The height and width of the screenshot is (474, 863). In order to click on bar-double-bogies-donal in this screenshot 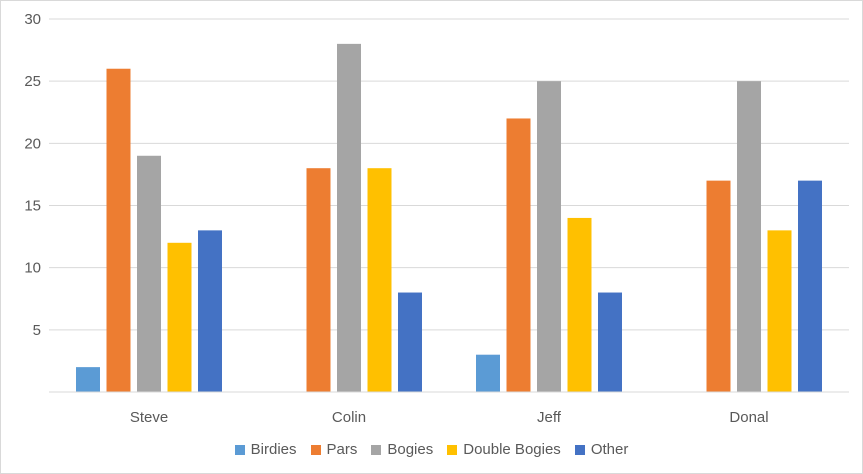, I will do `click(779, 311)`.